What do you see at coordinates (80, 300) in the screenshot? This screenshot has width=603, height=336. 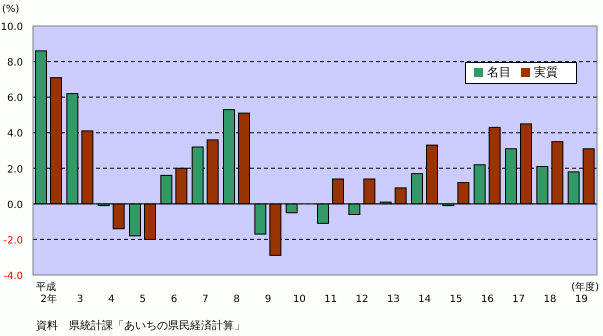 I see `x-tick-label: 3` at bounding box center [80, 300].